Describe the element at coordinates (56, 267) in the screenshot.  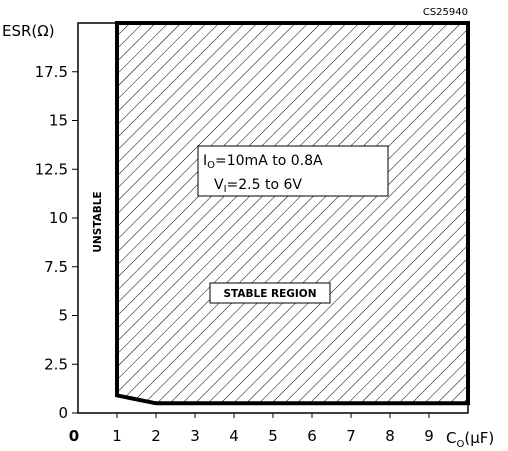
I see `y-tick-label: 7.5` at that location.